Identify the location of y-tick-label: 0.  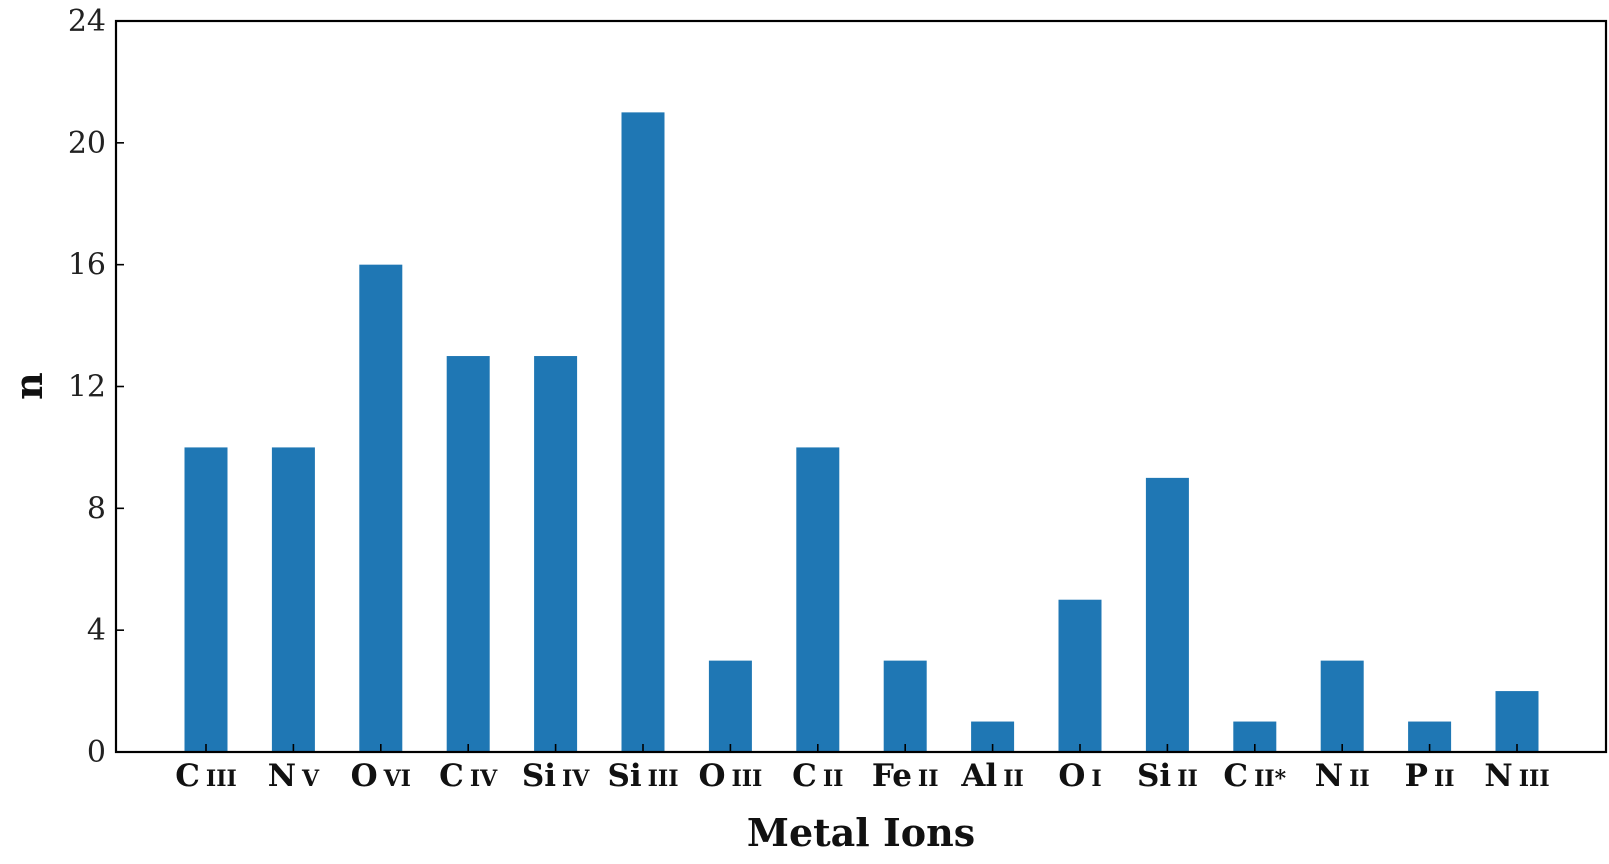
(96, 752).